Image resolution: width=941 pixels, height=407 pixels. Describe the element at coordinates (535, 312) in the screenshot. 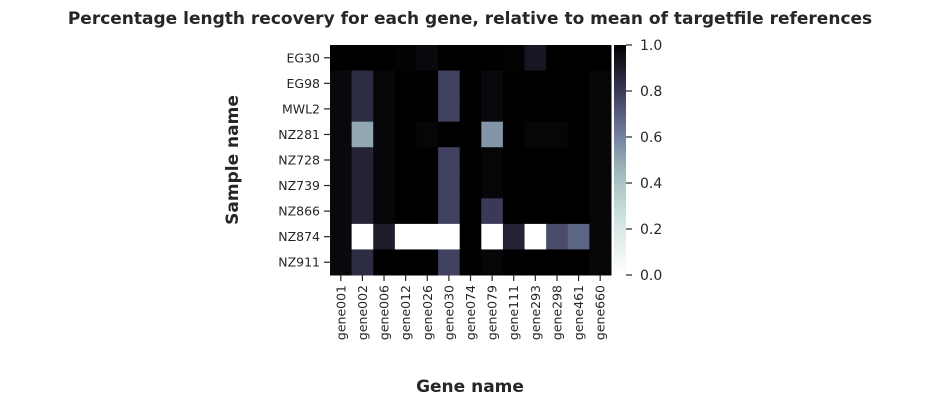

I see `x-tick-label: gene293` at that location.